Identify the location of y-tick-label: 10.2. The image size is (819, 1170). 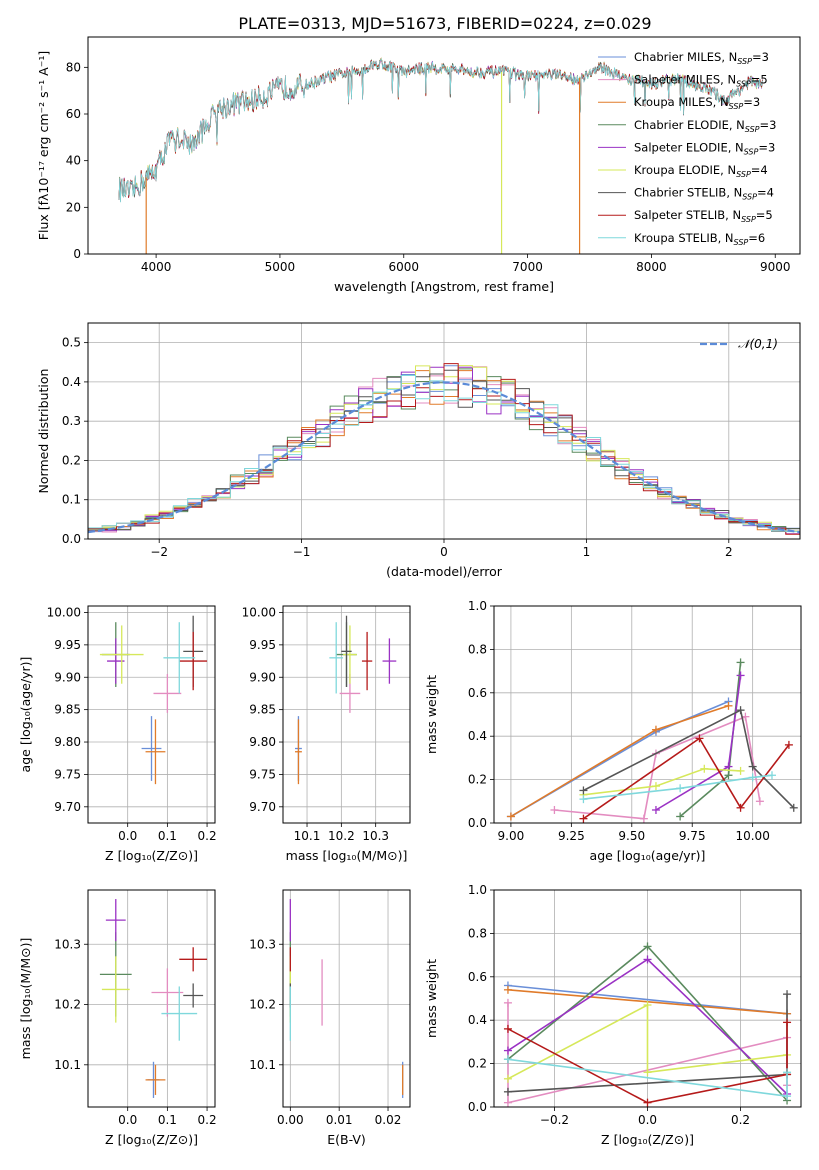
(67, 1005).